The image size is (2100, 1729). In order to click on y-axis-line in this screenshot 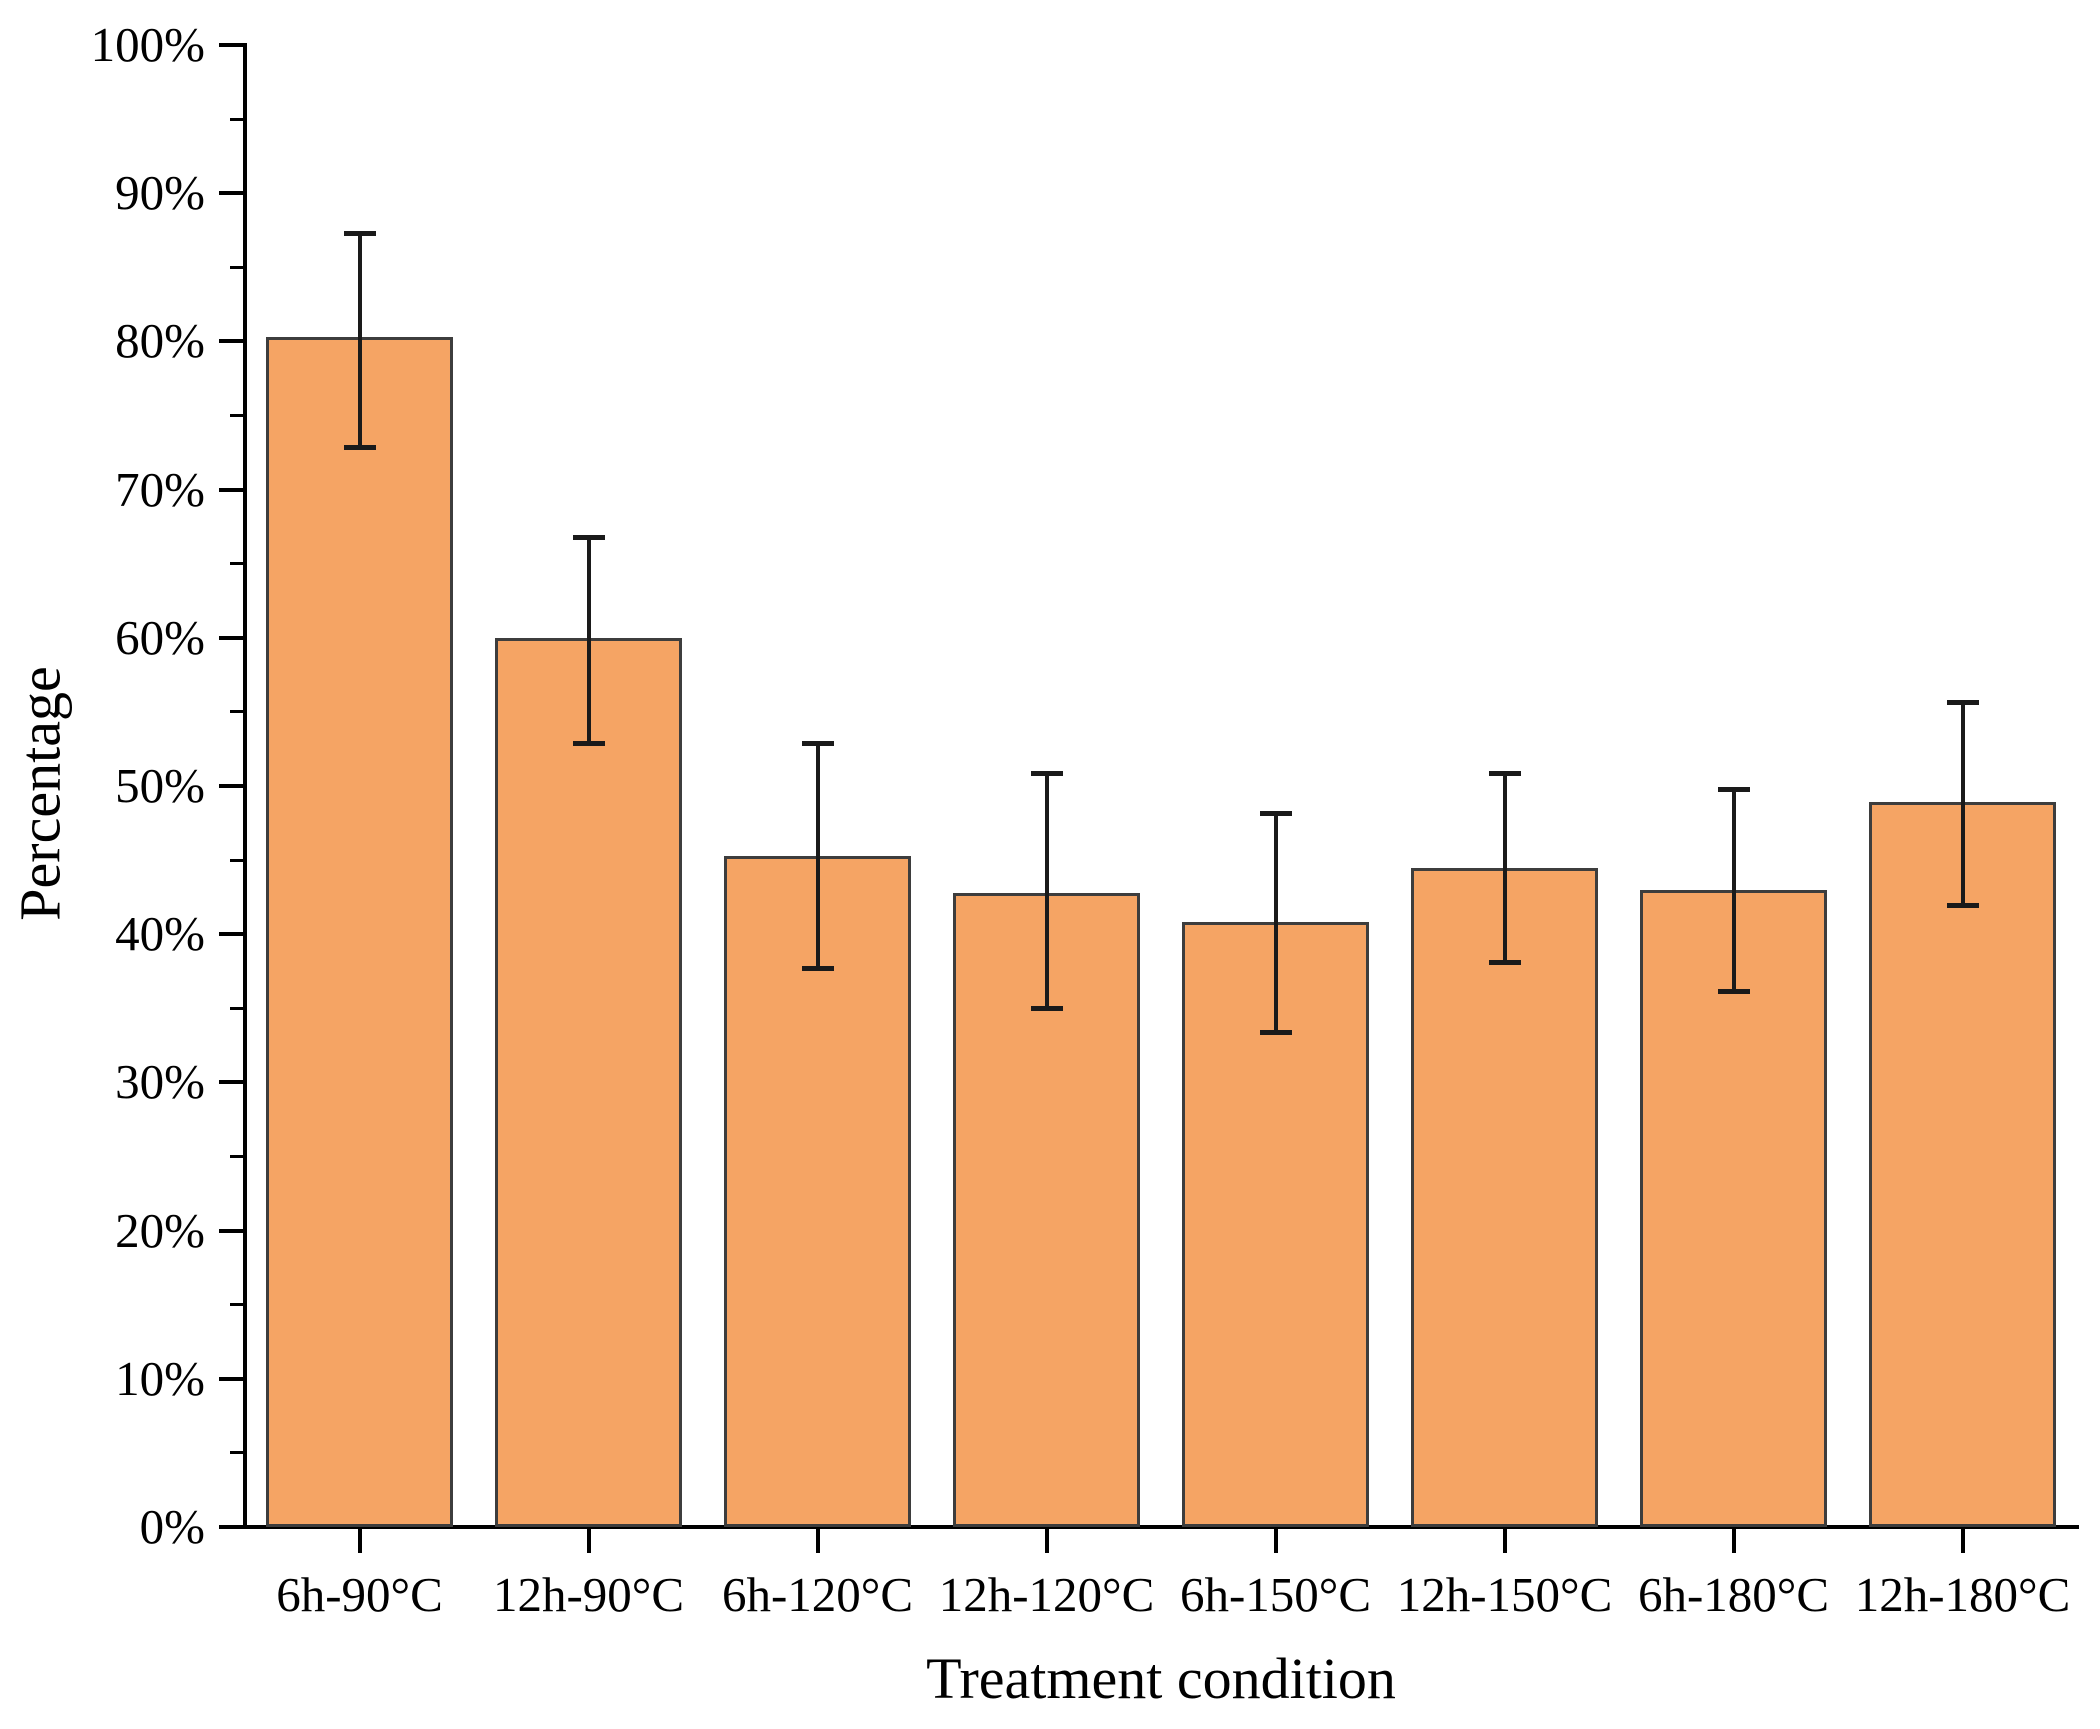, I will do `click(245, 786)`.